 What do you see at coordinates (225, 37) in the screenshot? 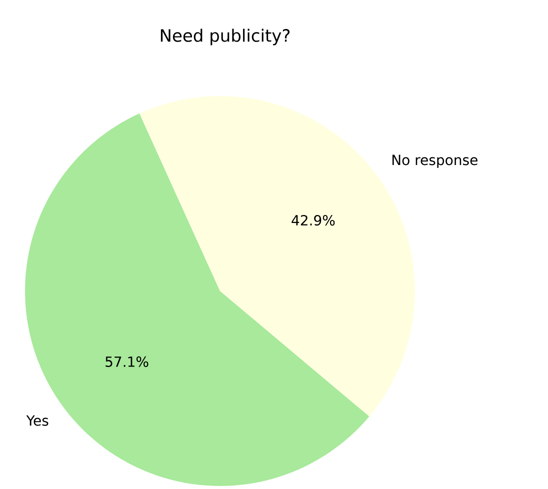
I see `chart-title: Need publicity?` at bounding box center [225, 37].